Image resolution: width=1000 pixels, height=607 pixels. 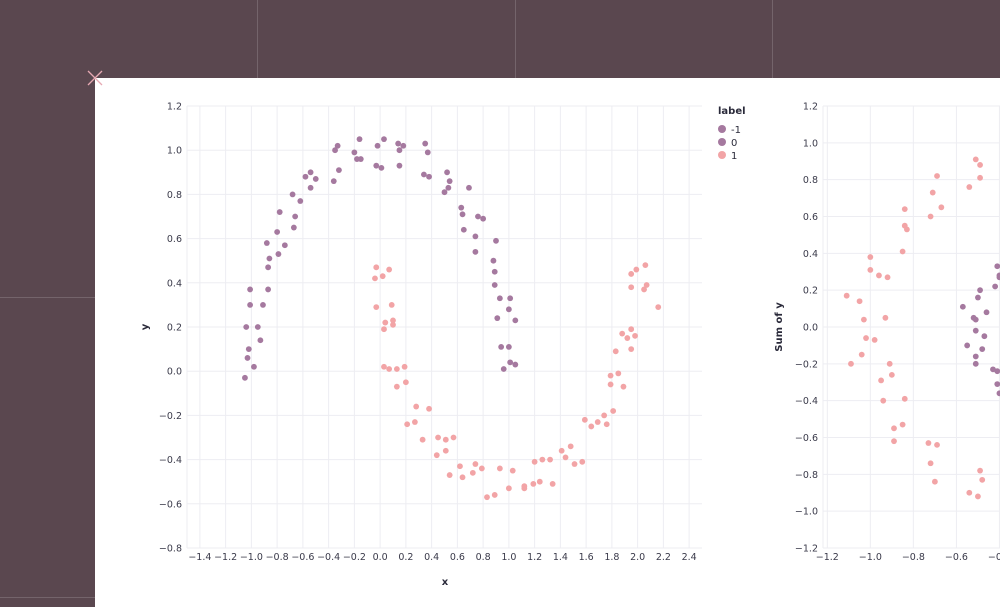 What do you see at coordinates (663, 557) in the screenshot?
I see `x-tick-label: 2.2` at bounding box center [663, 557].